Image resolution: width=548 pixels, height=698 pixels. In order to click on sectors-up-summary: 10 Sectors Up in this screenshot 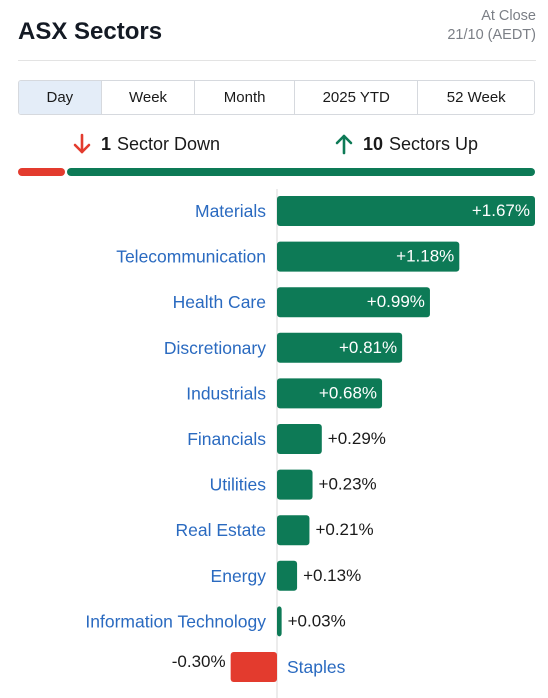, I will do `click(406, 144)`.